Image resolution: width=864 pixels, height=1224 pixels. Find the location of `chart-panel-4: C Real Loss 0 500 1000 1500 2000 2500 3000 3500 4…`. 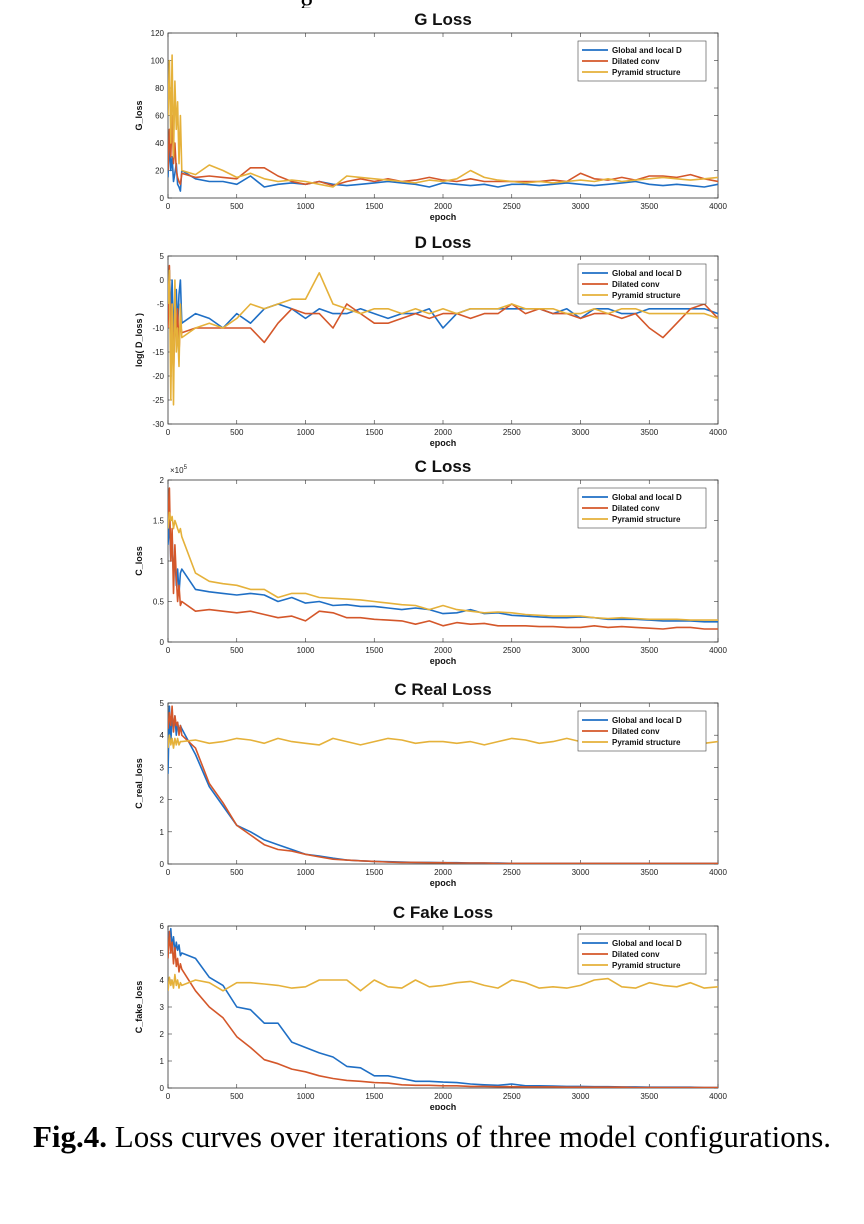

chart-panel-4: C Real Loss 0 500 1000 1500 2000 2500 3000 3500 4… is located at coordinates (430, 784).